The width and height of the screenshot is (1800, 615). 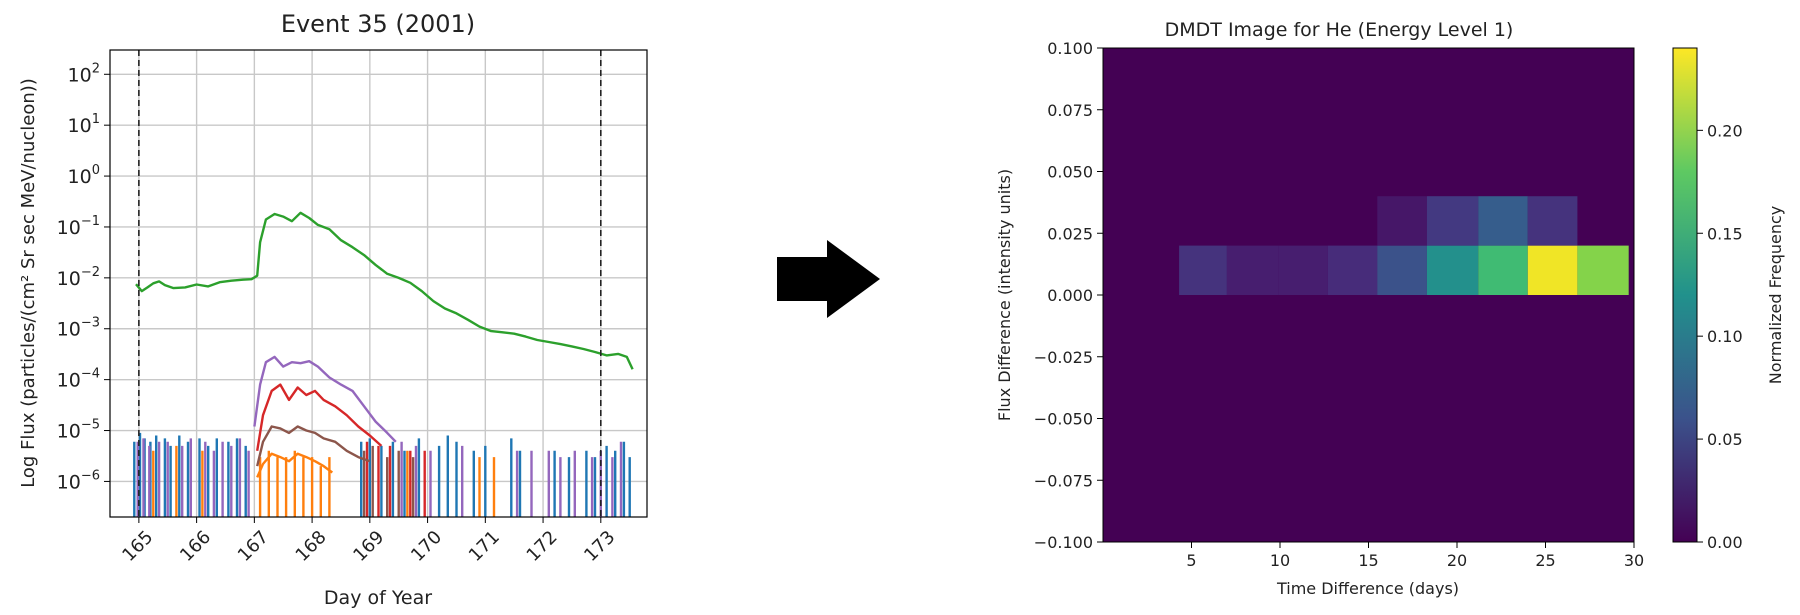 What do you see at coordinates (78, 379) in the screenshot?
I see `y-tick-label: 10⁻⁴` at bounding box center [78, 379].